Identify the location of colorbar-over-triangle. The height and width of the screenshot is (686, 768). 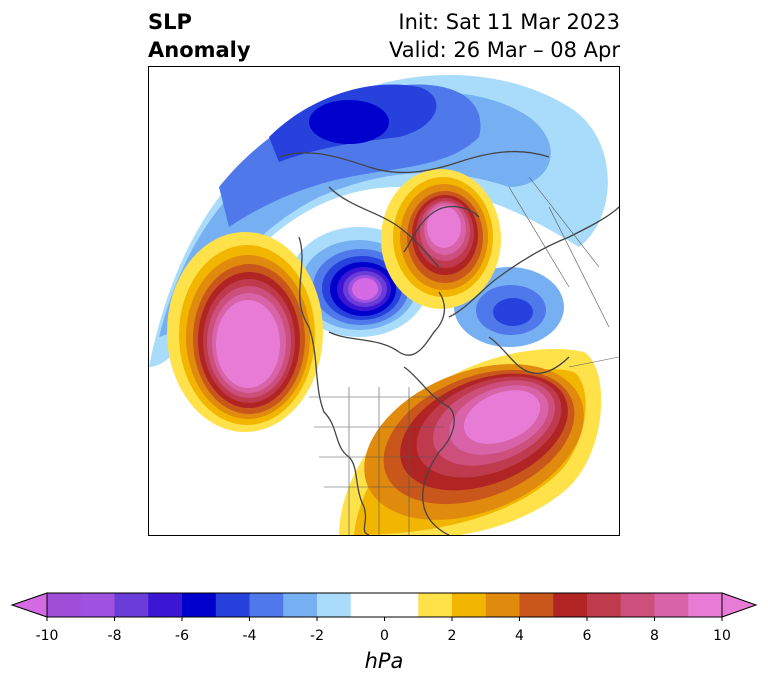
(739, 605).